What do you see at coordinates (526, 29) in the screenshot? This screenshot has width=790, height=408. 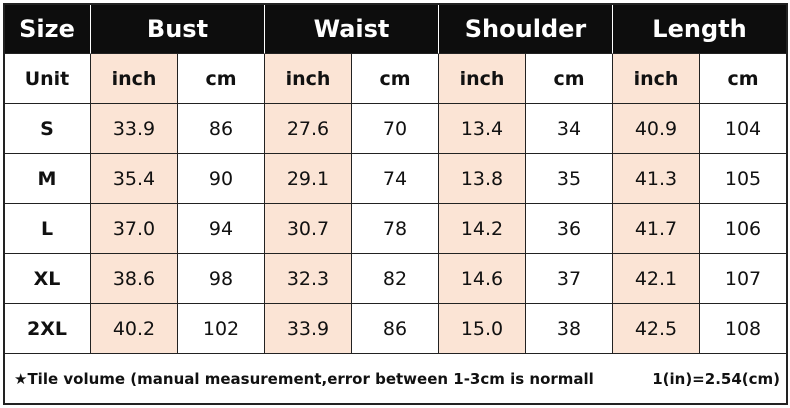 I see `header-cell: Shoulder` at bounding box center [526, 29].